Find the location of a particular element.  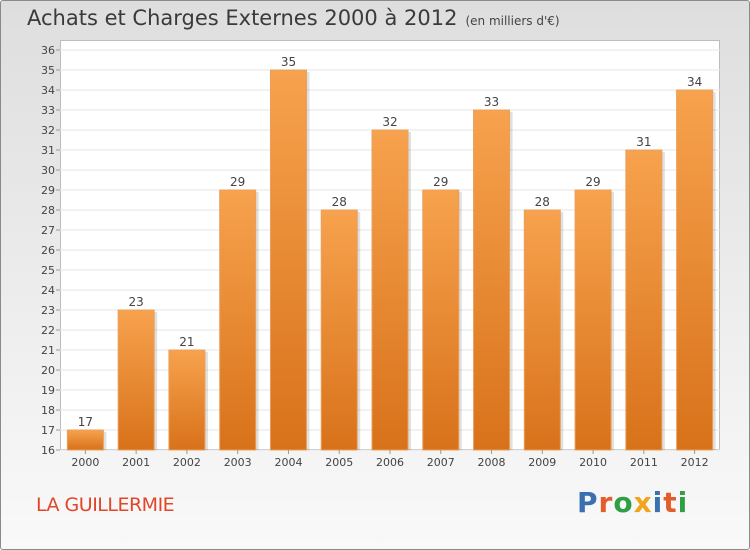

y-tick-label: 29 is located at coordinates (48, 190).